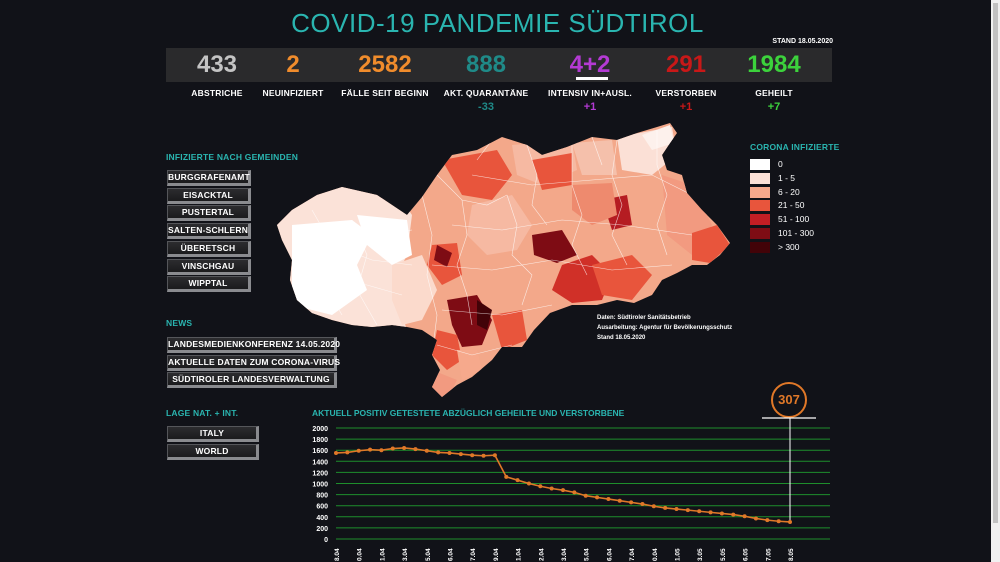  What do you see at coordinates (209, 178) in the screenshot?
I see `gemeinde-button-0: BURGGRAFENAMT` at bounding box center [209, 178].